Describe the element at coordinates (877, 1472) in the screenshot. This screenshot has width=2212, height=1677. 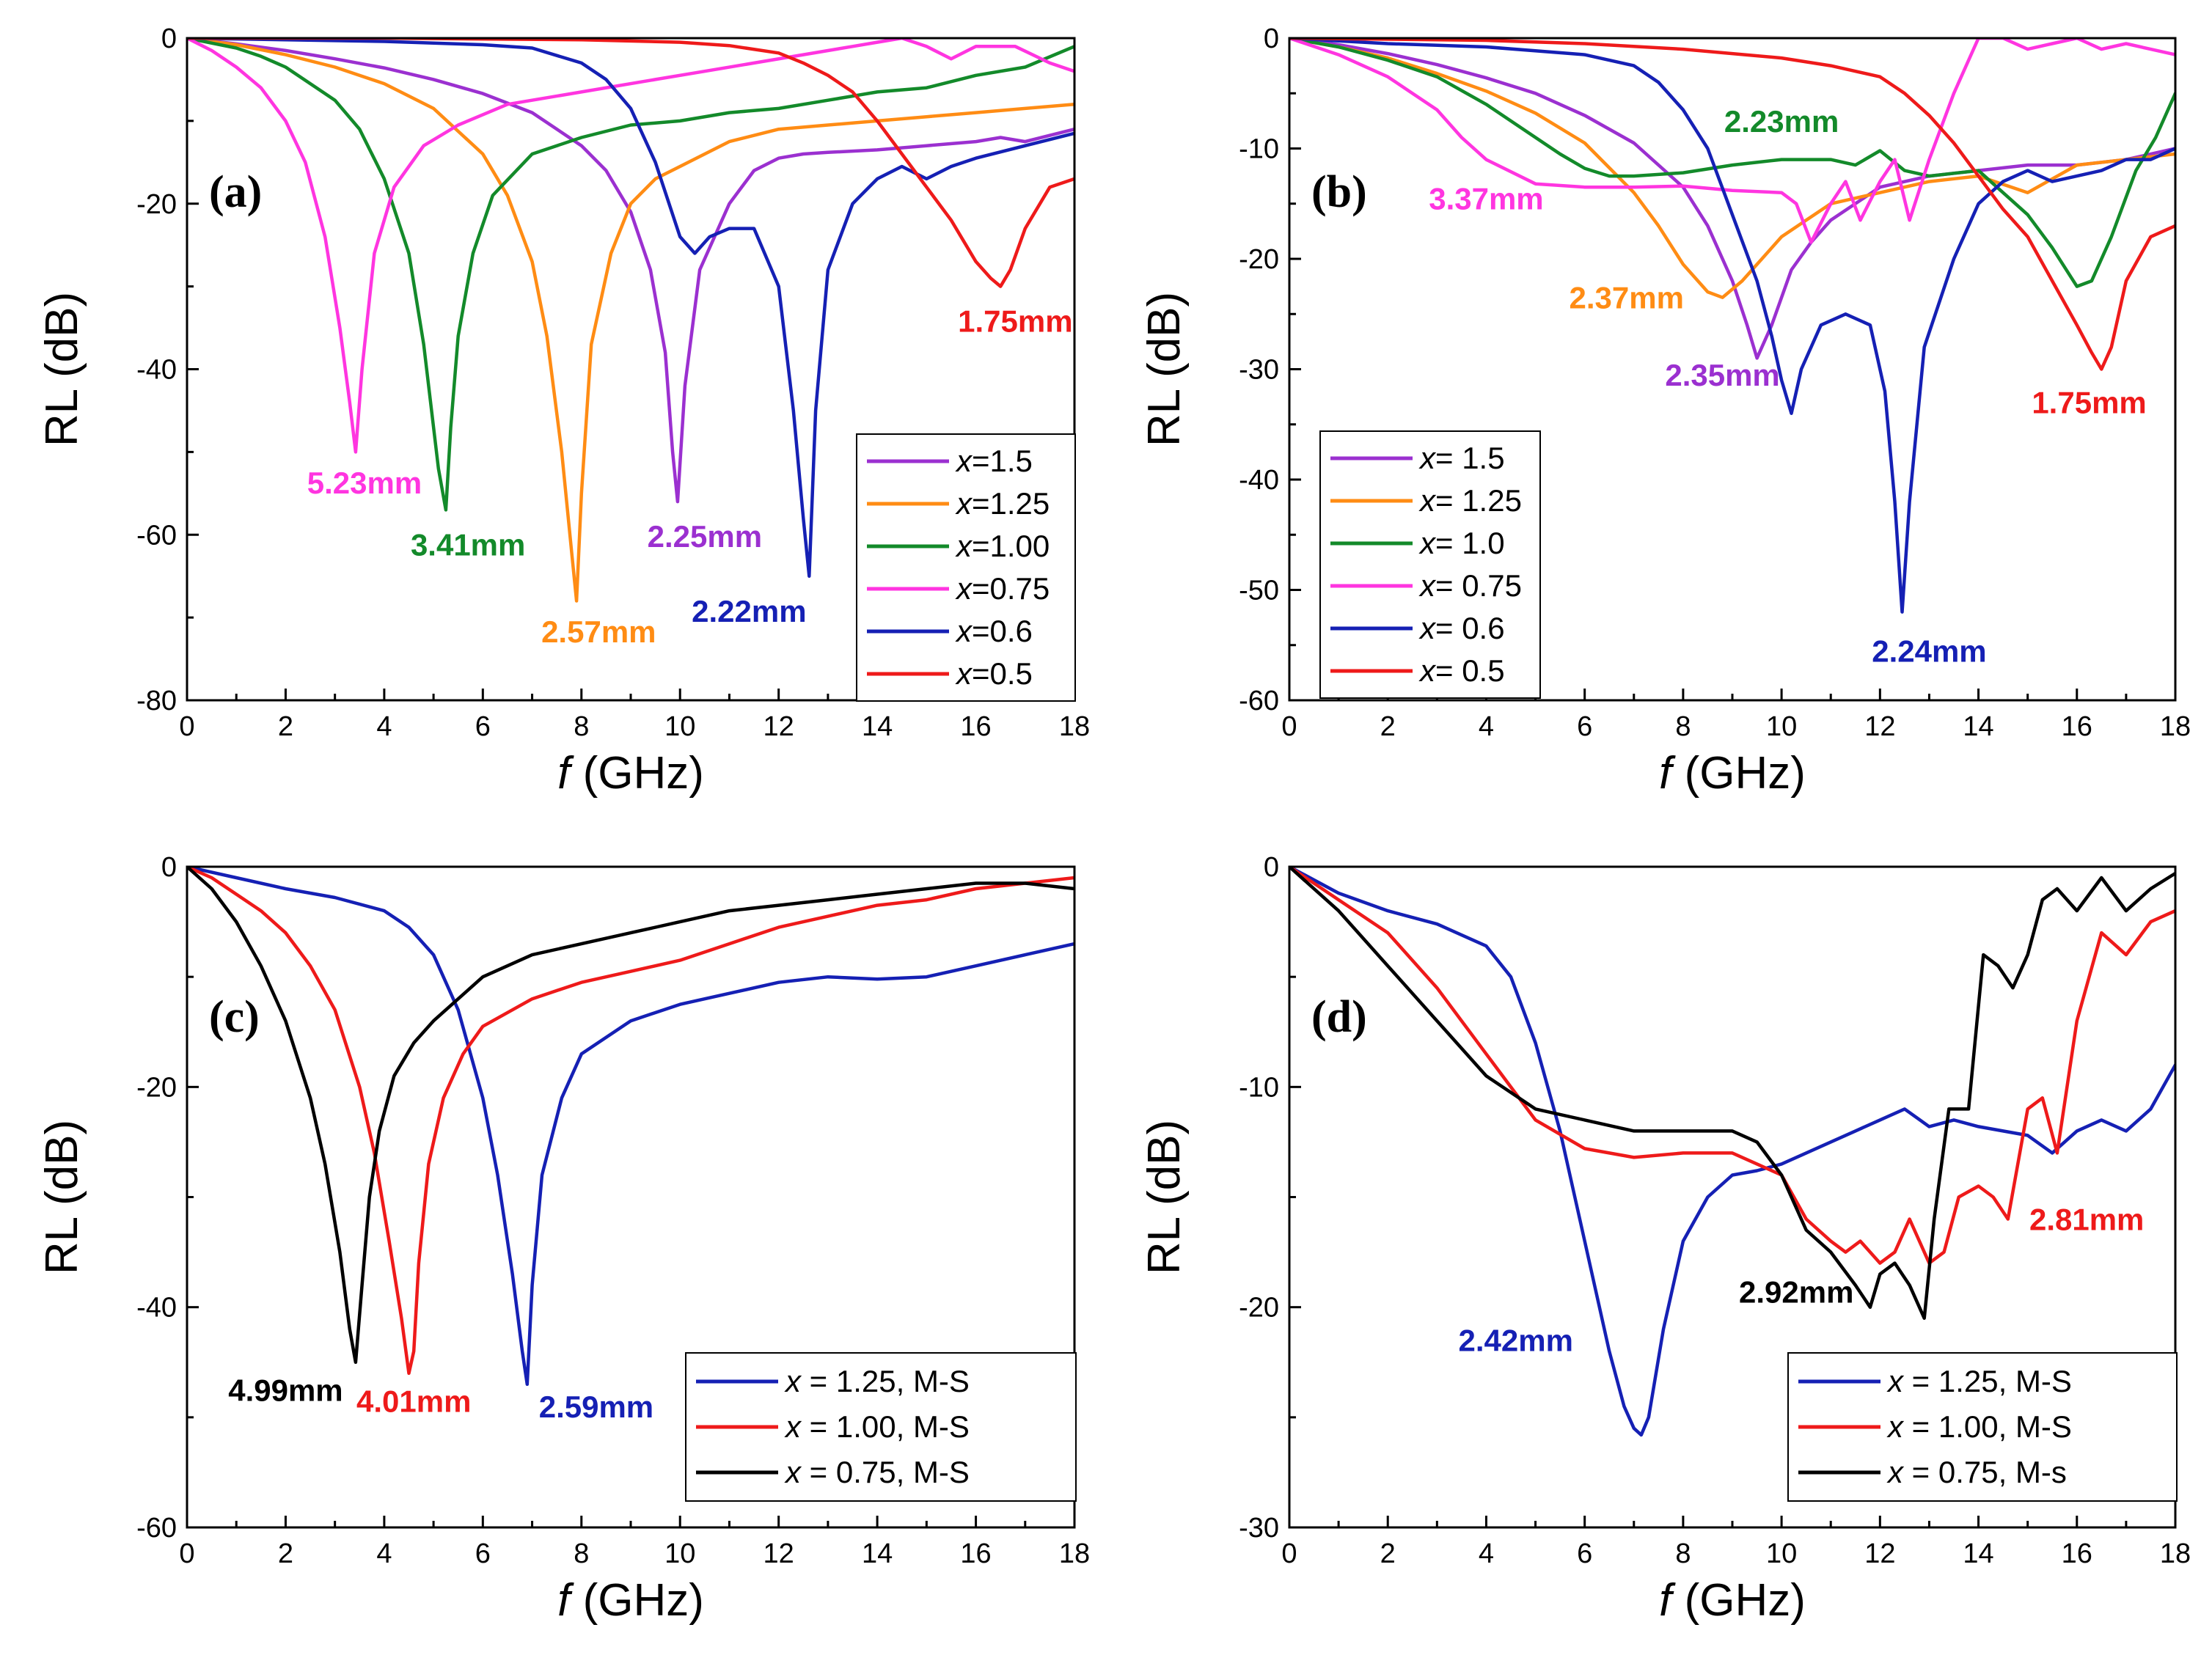
I see `legend-entry-2: x = 0.75, M-S` at that location.